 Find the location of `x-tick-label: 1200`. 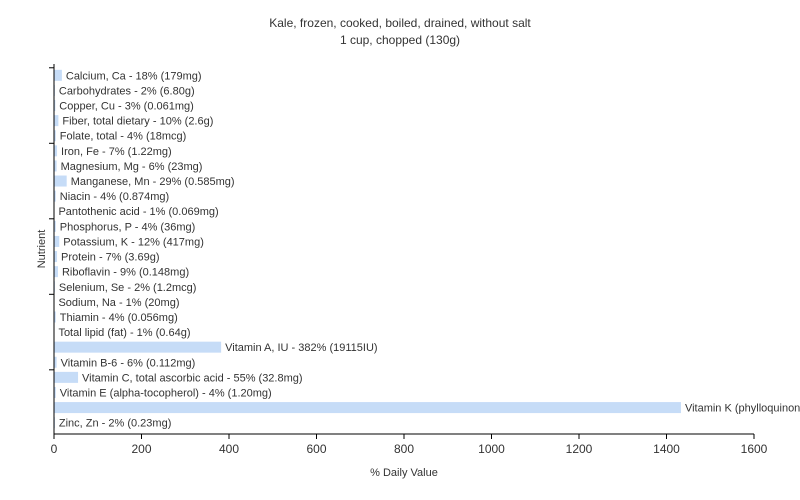

x-tick-label: 1200 is located at coordinates (579, 449).